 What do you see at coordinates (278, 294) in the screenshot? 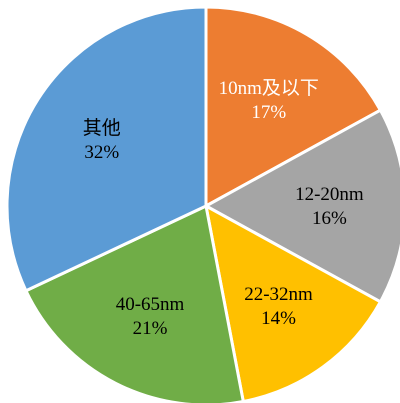
I see `pie-slice-category-2: 22-32nm` at bounding box center [278, 294].